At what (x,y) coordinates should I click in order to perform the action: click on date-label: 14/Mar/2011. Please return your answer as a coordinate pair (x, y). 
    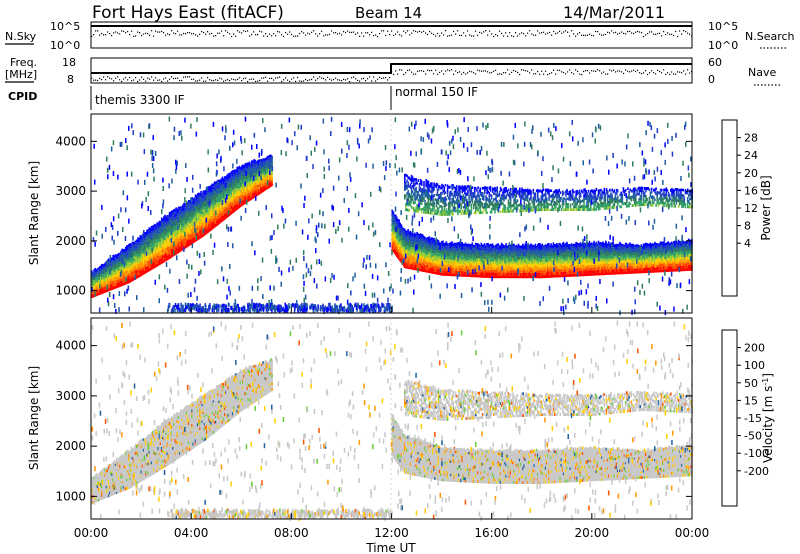
    Looking at the image, I should click on (614, 12).